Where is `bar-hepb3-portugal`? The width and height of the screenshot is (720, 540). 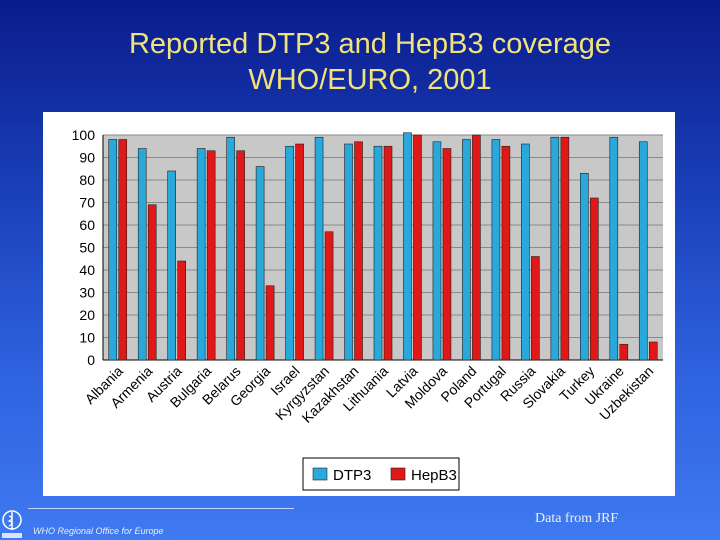 bar-hepb3-portugal is located at coordinates (506, 253).